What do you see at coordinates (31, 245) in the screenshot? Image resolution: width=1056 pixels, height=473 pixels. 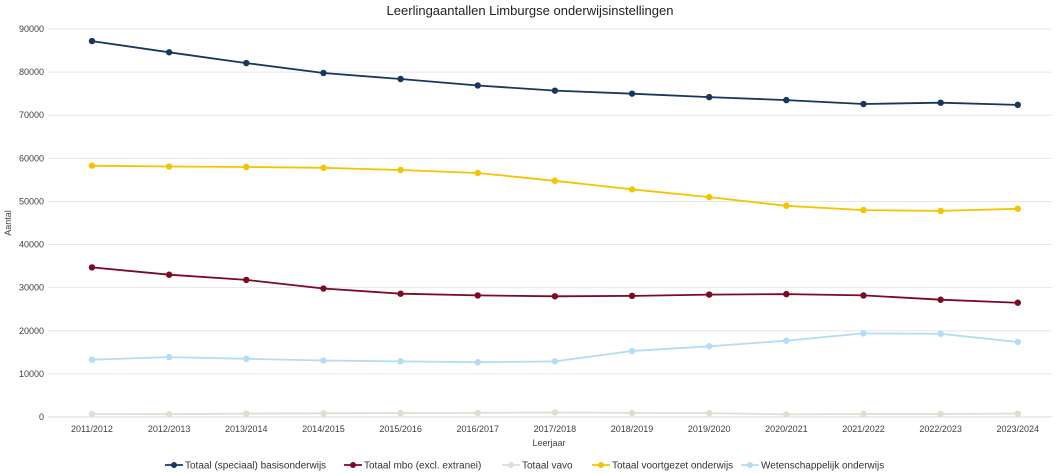 I see `y-tick-label: 40000` at bounding box center [31, 245].